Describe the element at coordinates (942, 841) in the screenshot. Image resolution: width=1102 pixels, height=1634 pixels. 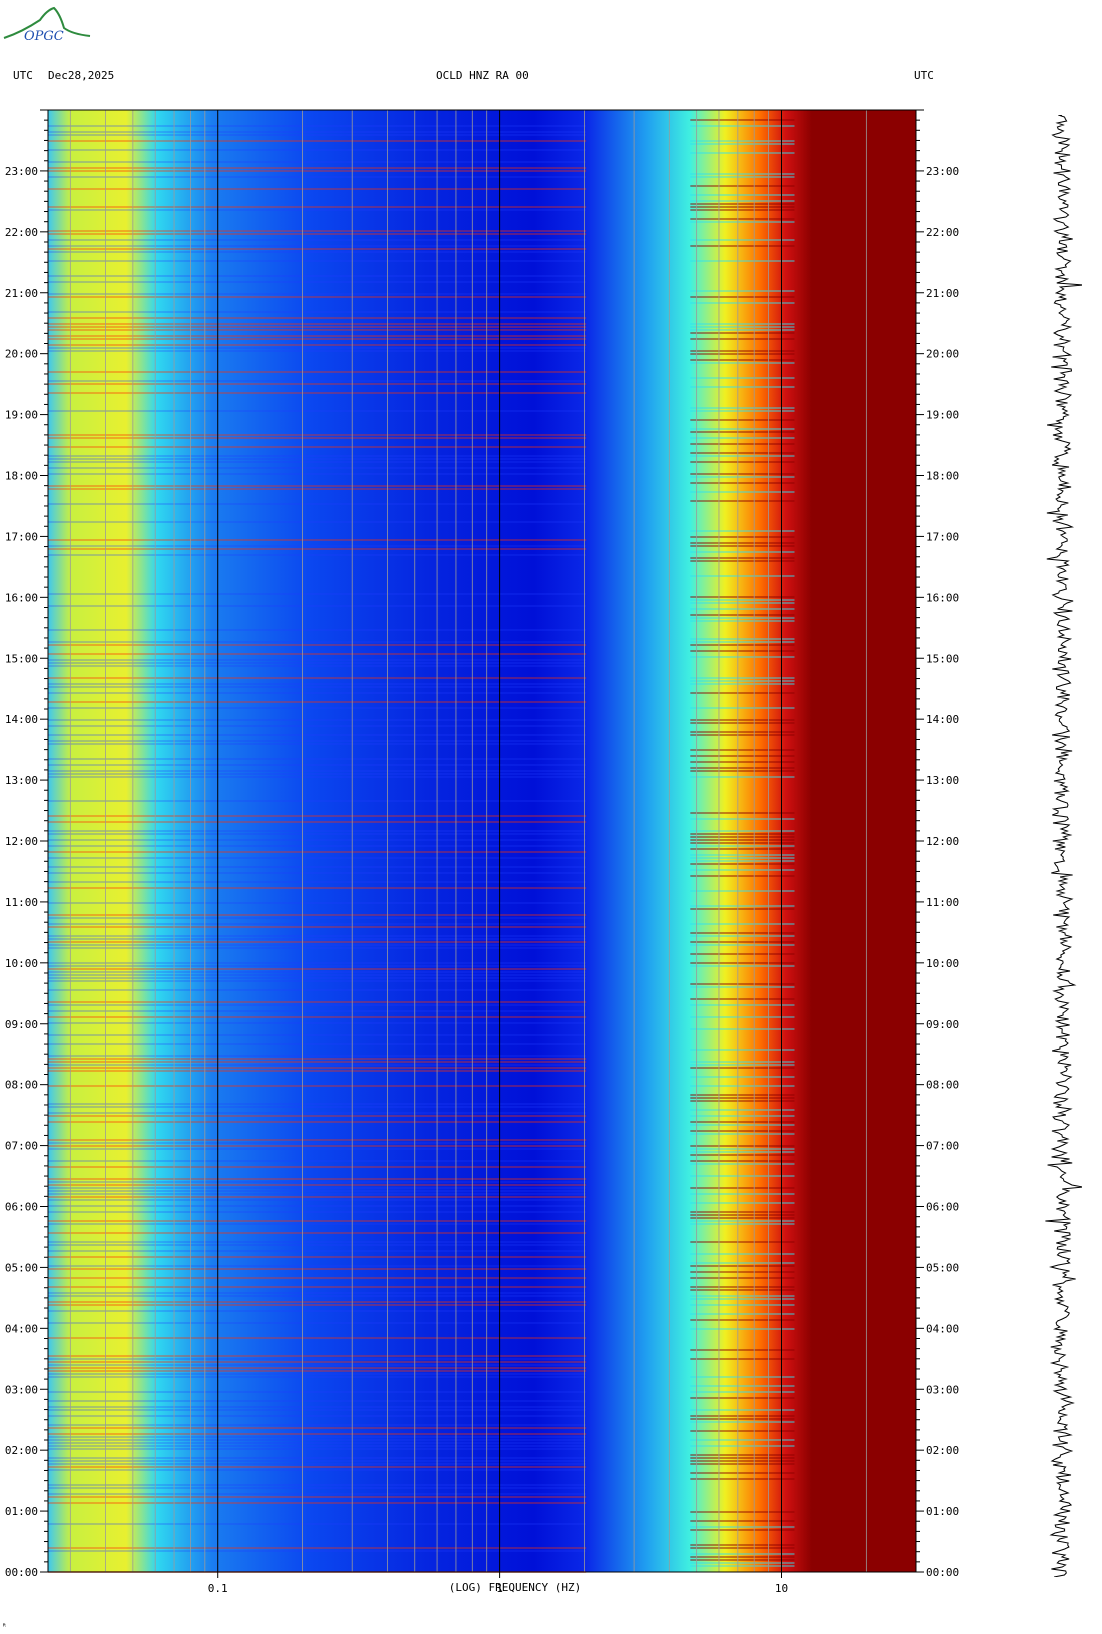
I see `time-tick-label: 12:00` at that location.